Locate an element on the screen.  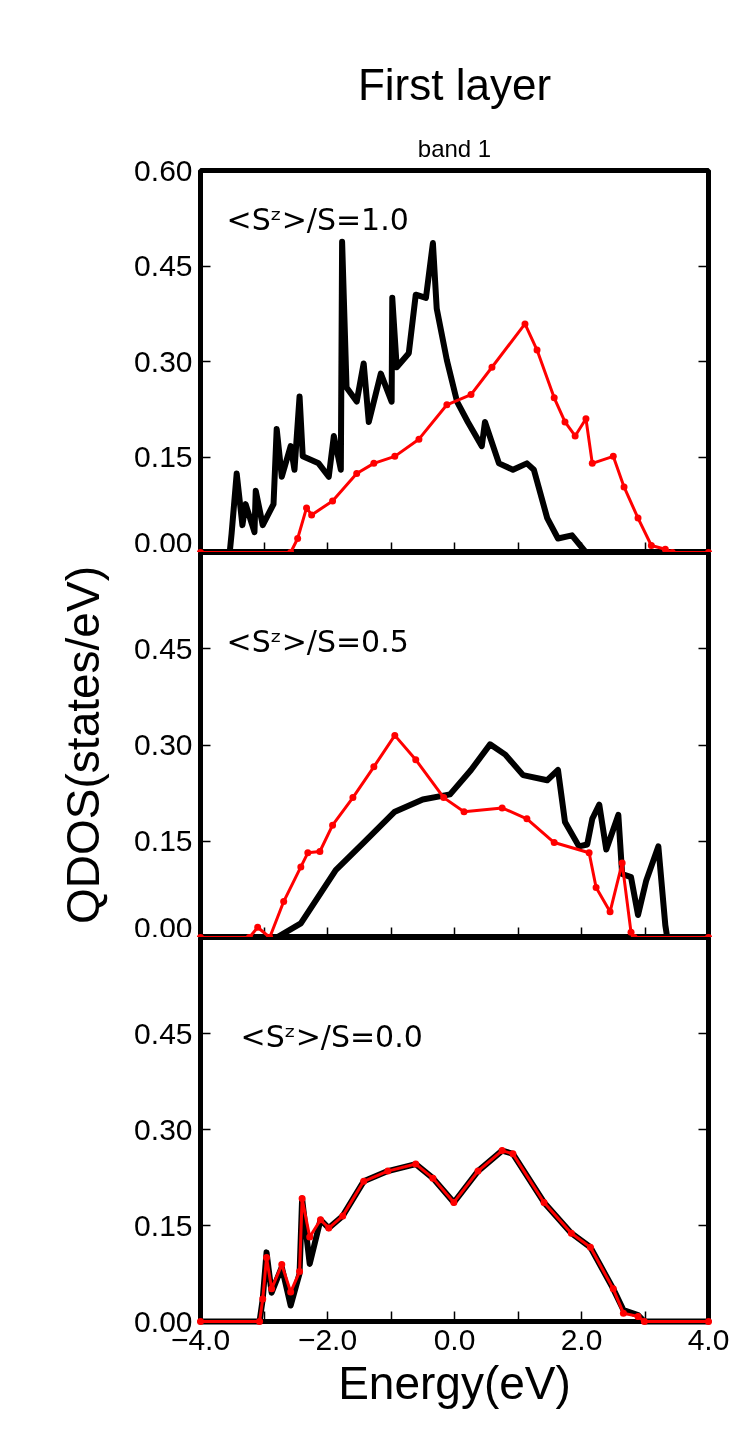
x-axis-title: Energy(eV) is located at coordinates (454, 1382).